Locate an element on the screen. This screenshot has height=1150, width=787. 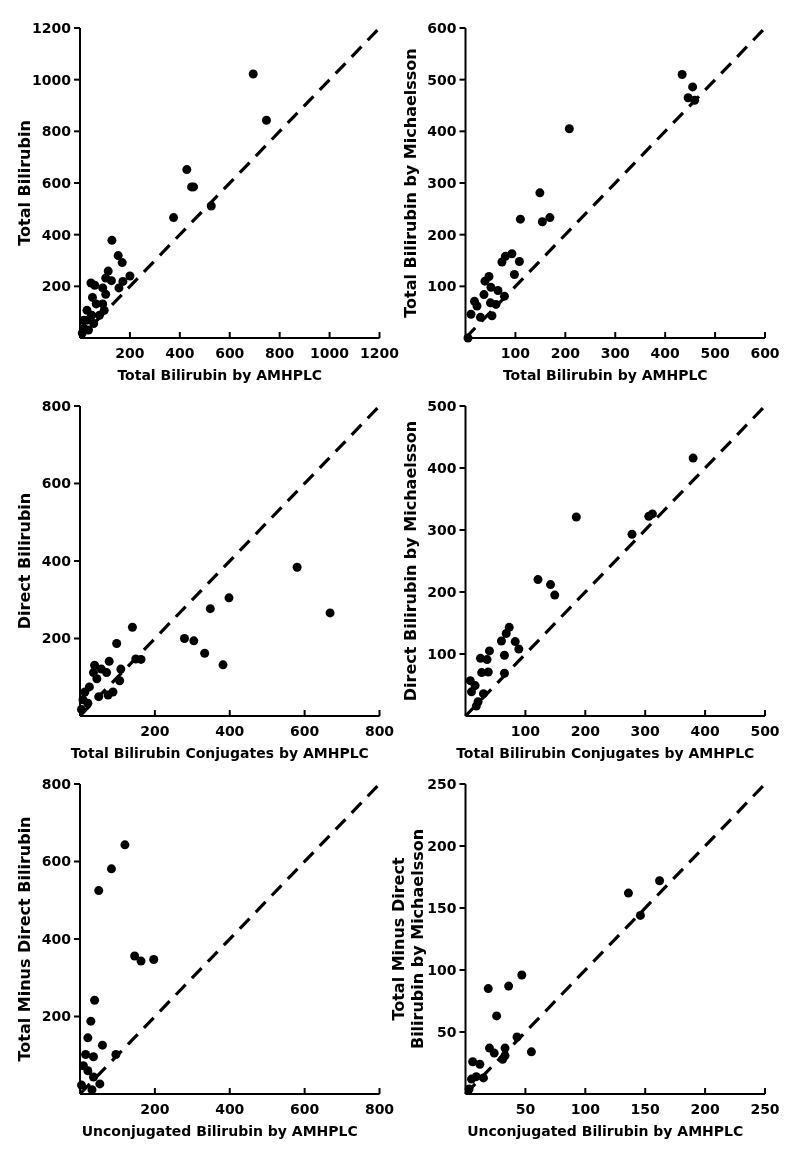
y-tick-label: 50 is located at coordinates (447, 1031).